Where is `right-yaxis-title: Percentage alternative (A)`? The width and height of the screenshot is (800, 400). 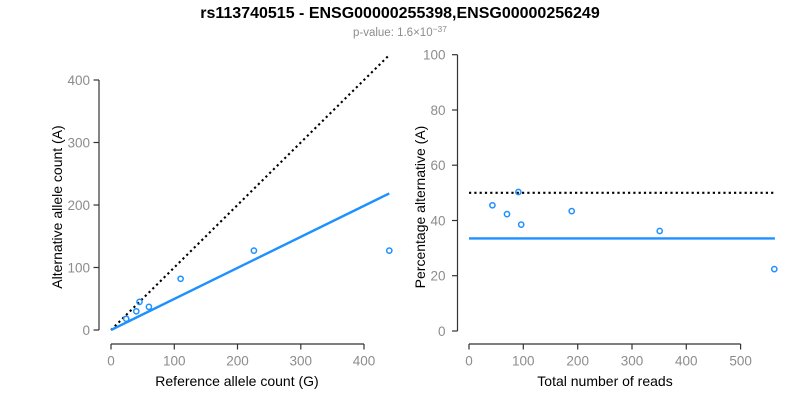
right-yaxis-title: Percentage alternative (A) is located at coordinates (420, 207).